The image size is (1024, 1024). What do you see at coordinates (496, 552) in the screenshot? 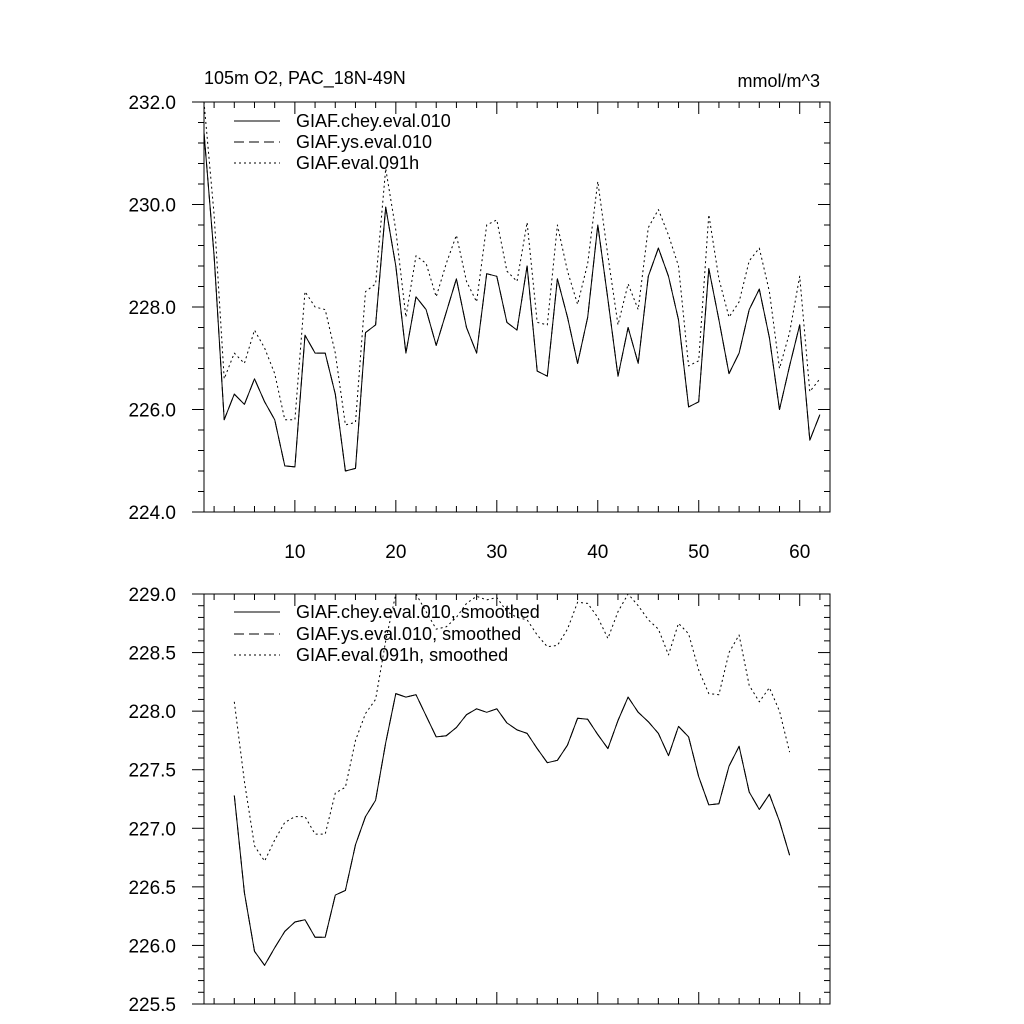
I see `x-tick-label: 30` at bounding box center [496, 552].